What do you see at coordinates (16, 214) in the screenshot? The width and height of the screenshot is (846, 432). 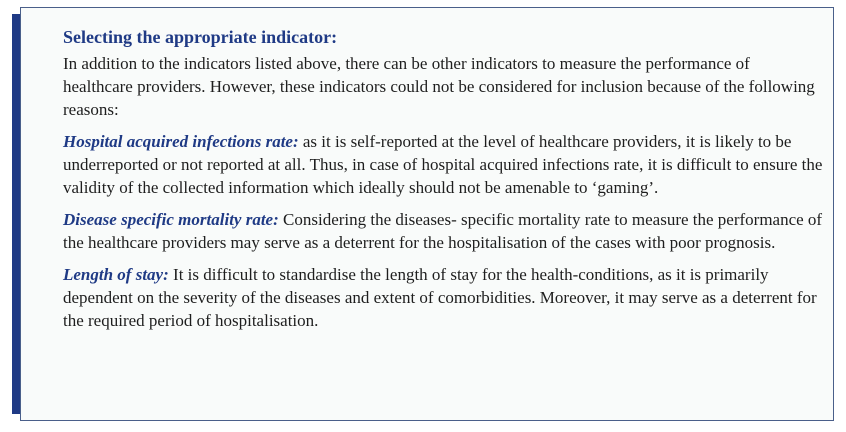 I see `accent-bar` at bounding box center [16, 214].